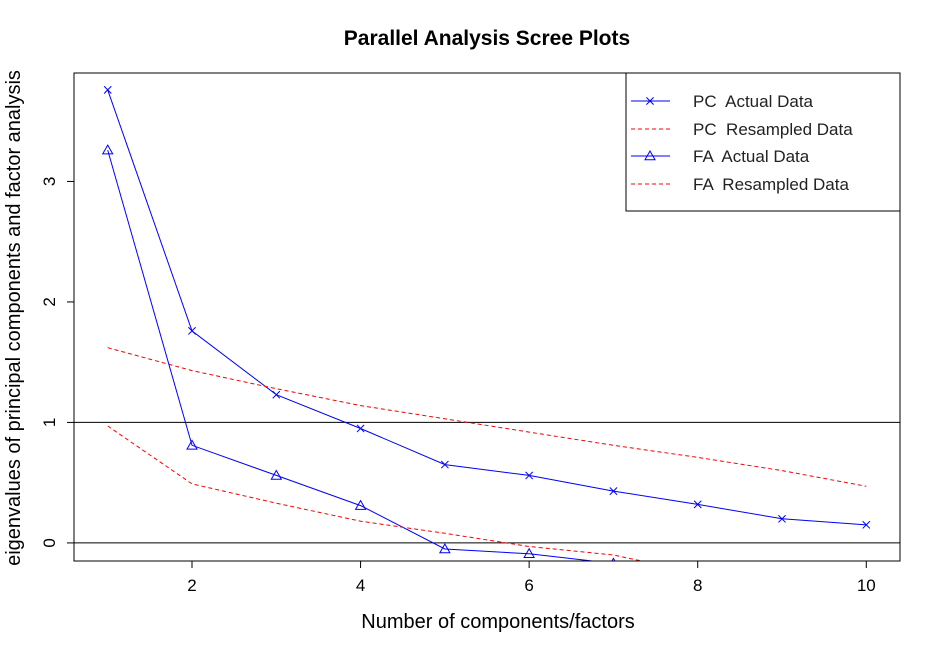 The image size is (938, 653). I want to click on series-line, so click(375, 493).